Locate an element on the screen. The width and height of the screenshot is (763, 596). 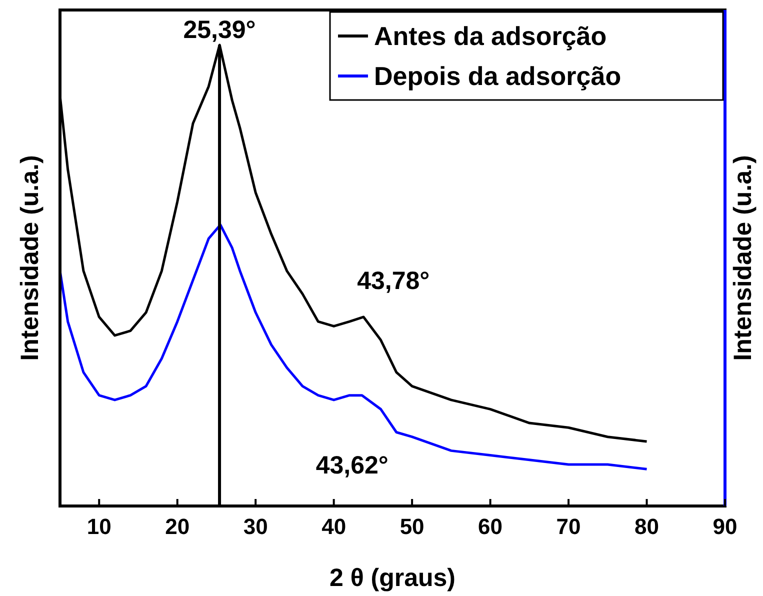
annotation: 43,62° is located at coordinates (352, 465).